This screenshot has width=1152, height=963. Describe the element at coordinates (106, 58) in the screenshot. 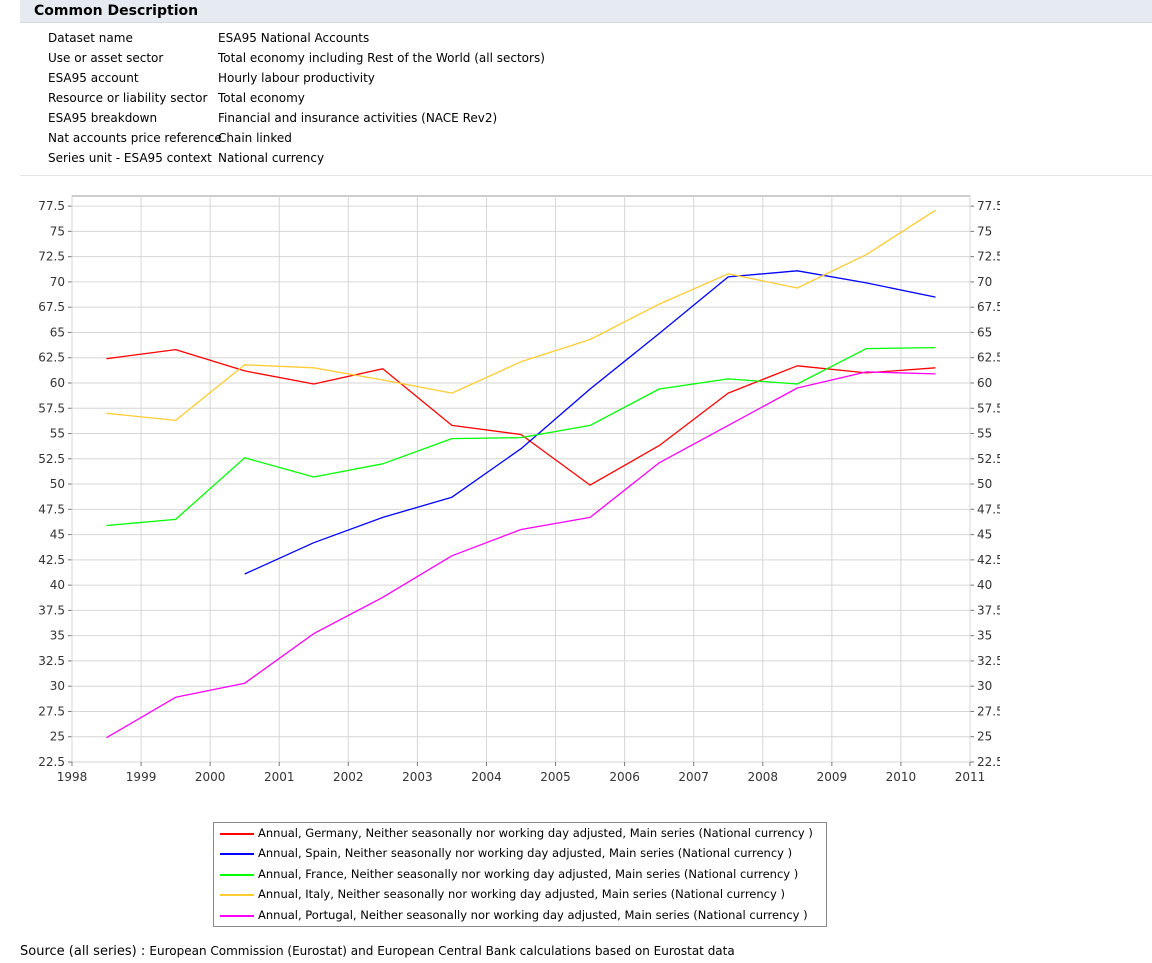

I see `description-label: Use or asset sector` at that location.